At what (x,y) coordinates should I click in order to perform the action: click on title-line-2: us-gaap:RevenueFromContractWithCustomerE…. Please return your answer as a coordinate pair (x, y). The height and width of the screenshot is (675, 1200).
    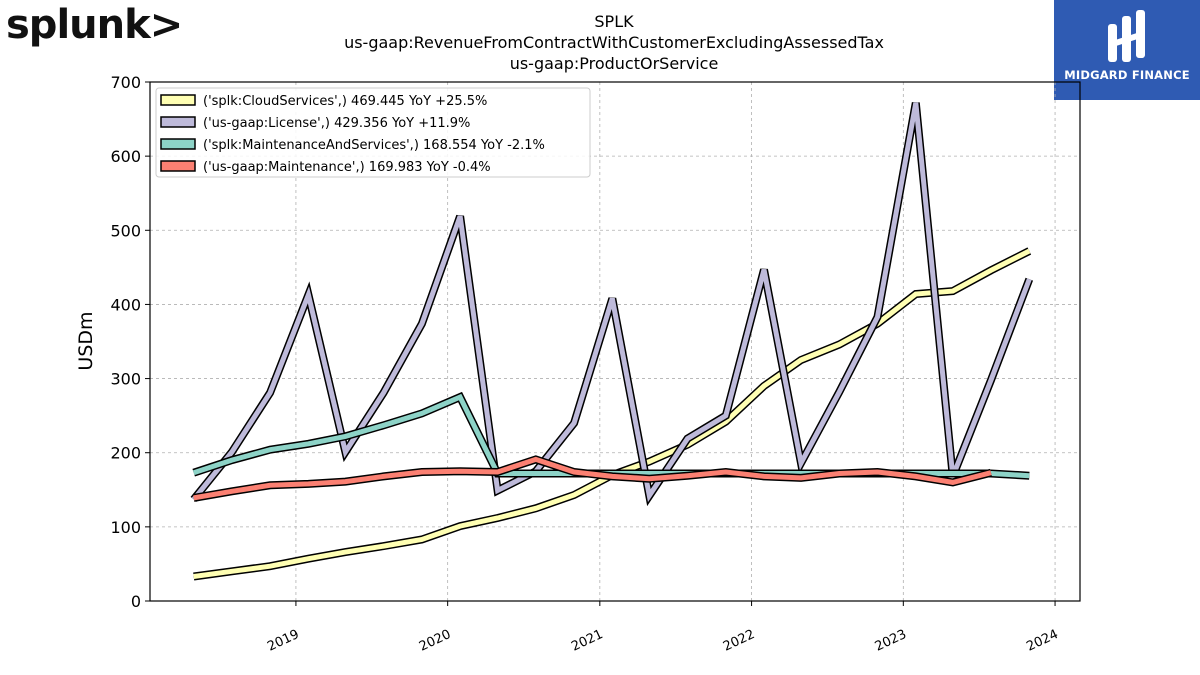
    Looking at the image, I should click on (614, 42).